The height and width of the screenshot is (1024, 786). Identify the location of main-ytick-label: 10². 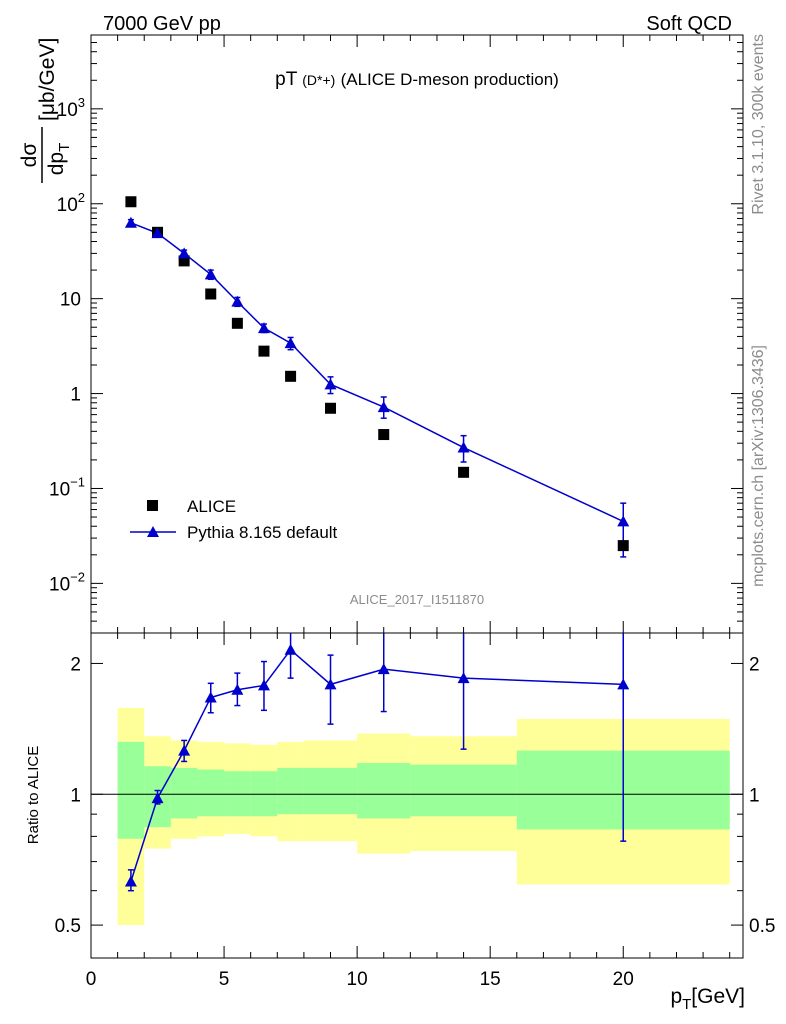
(71, 203).